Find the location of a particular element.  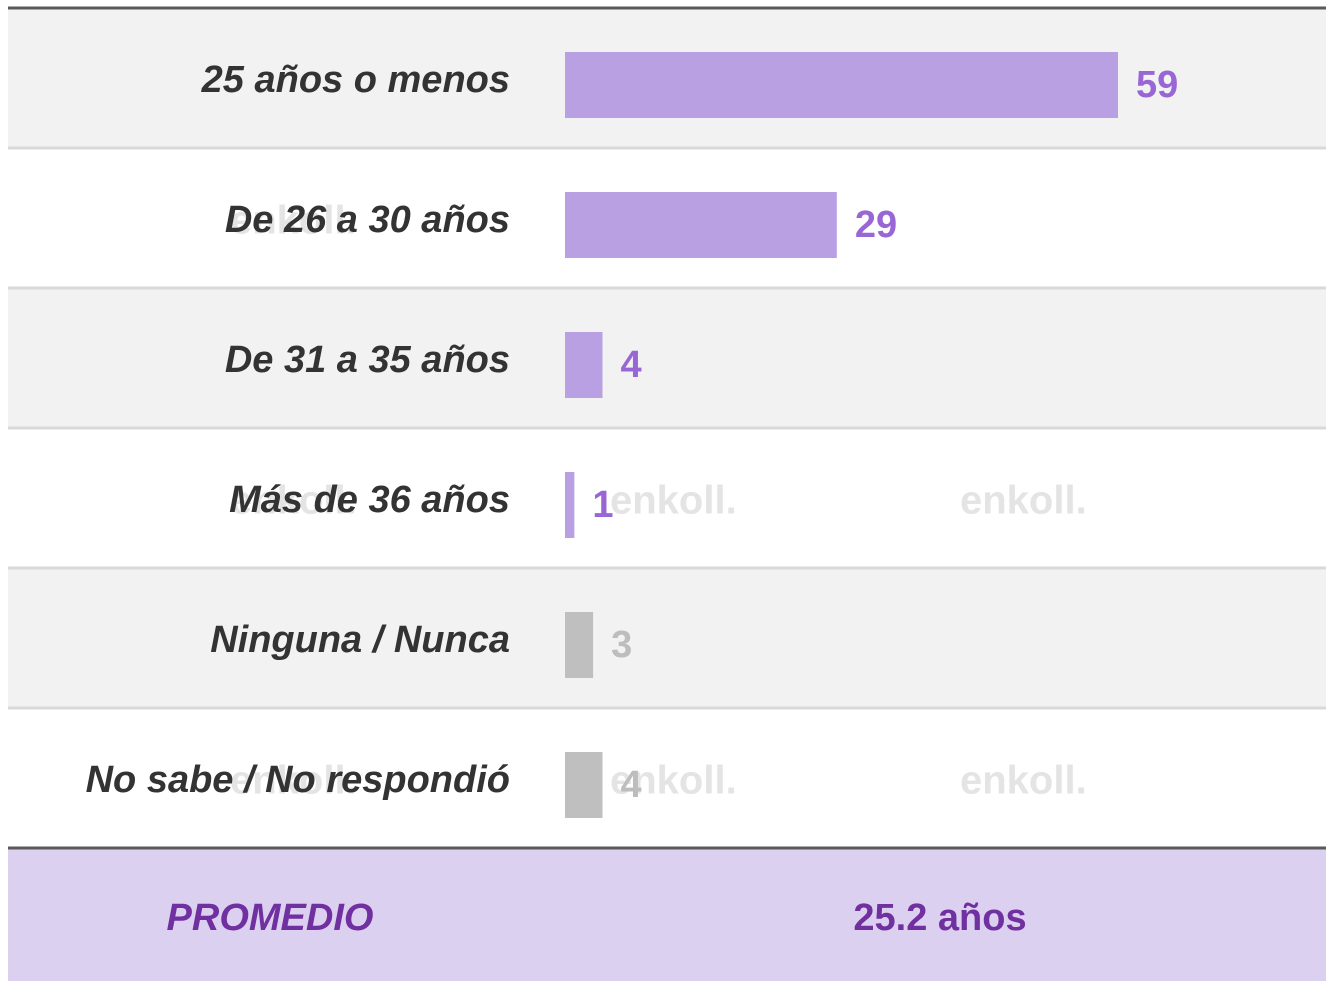

category-label: Ninguna / Nunca is located at coordinates (360, 640).